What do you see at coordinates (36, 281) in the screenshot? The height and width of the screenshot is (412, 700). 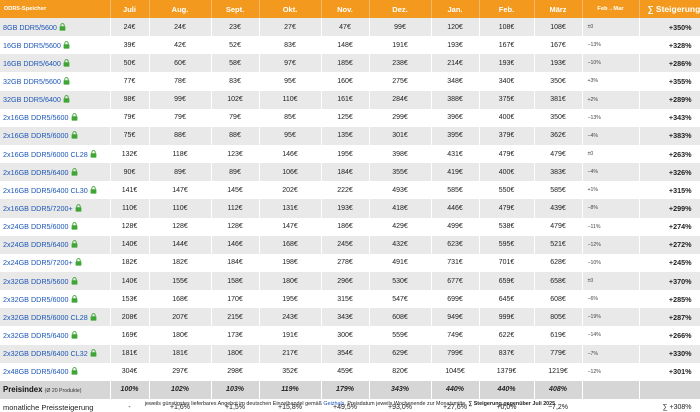 I see `product-link: 2x32GB DDR5/5600` at bounding box center [36, 281].